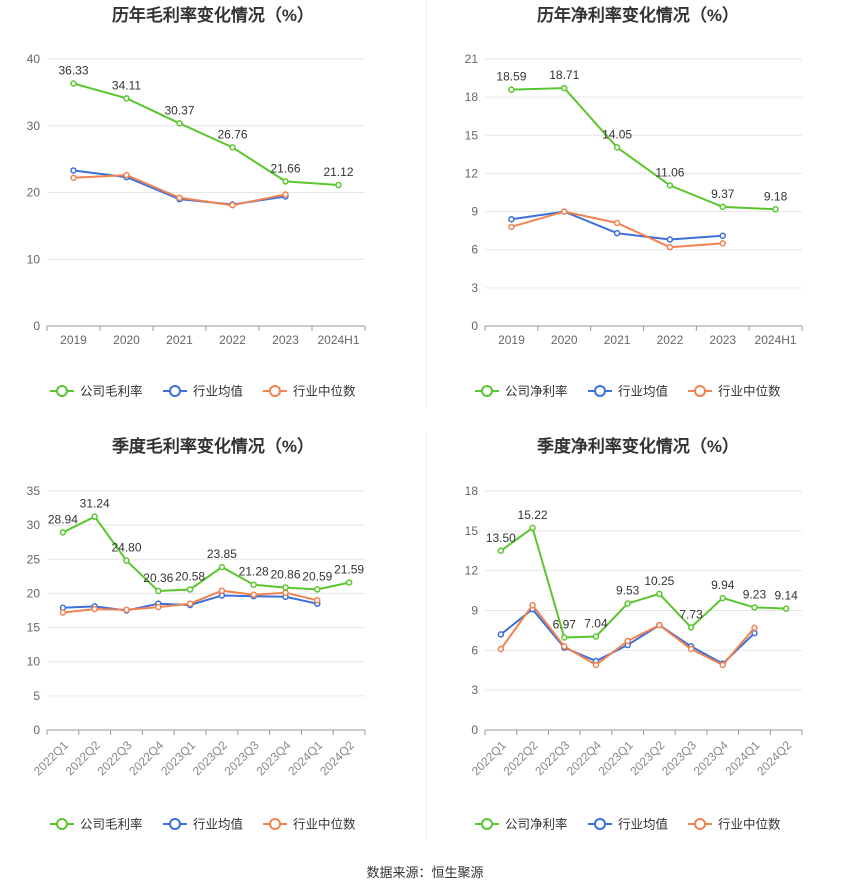 The width and height of the screenshot is (850, 891). I want to click on legend-label: 公司毛利率, so click(111, 391).